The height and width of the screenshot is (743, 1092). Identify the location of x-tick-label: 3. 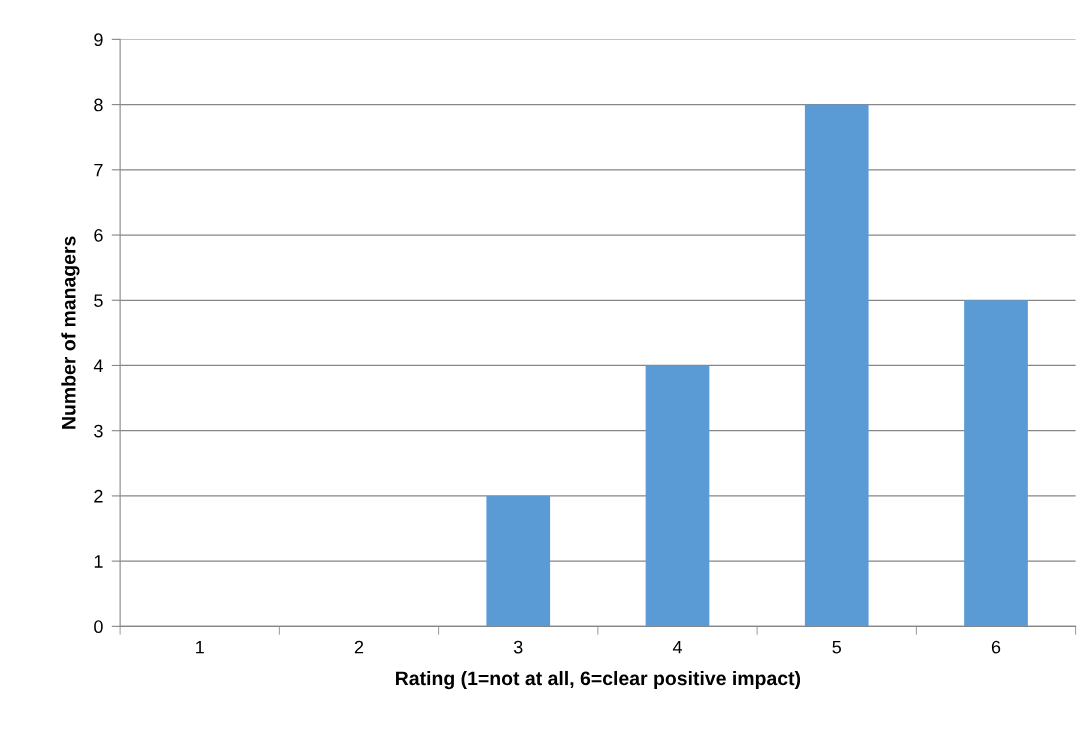
(518, 647).